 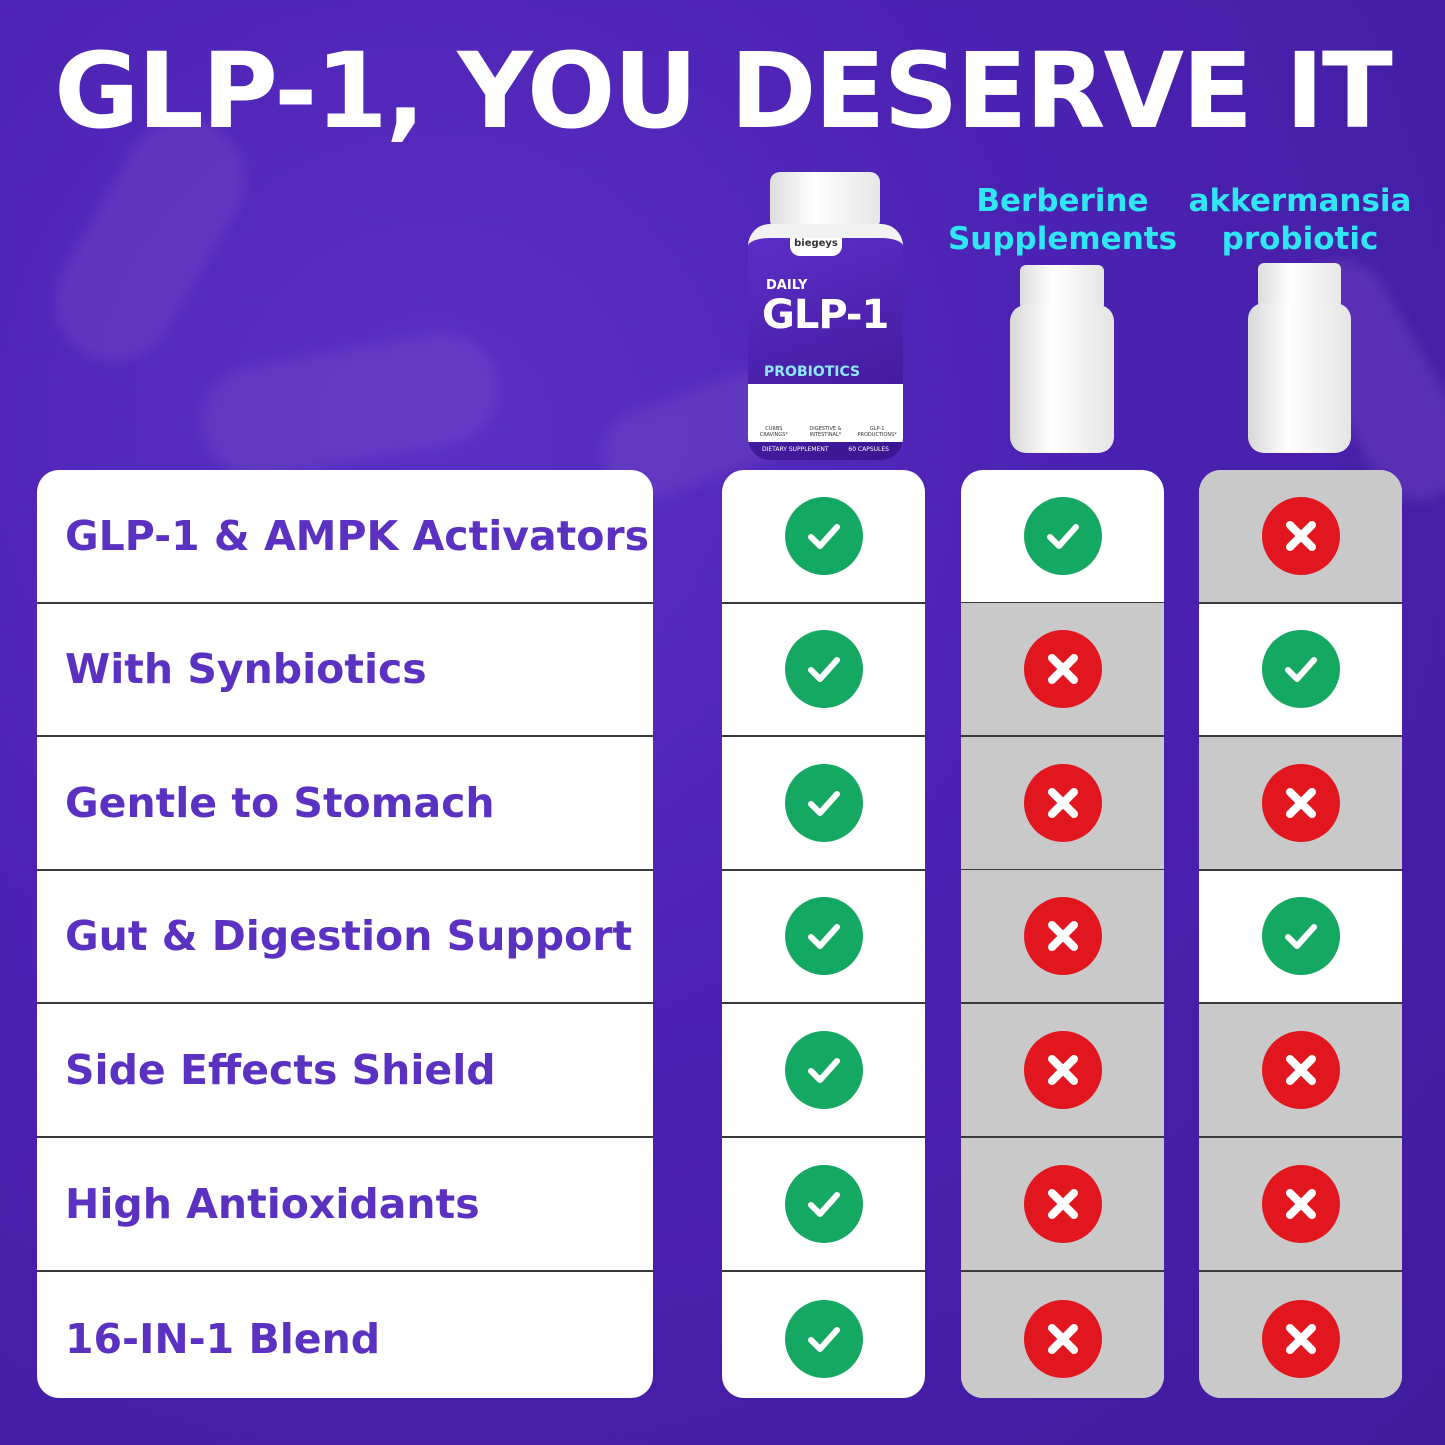 What do you see at coordinates (345, 537) in the screenshot?
I see `feature-row: GLP-1 & AMPK Activators` at bounding box center [345, 537].